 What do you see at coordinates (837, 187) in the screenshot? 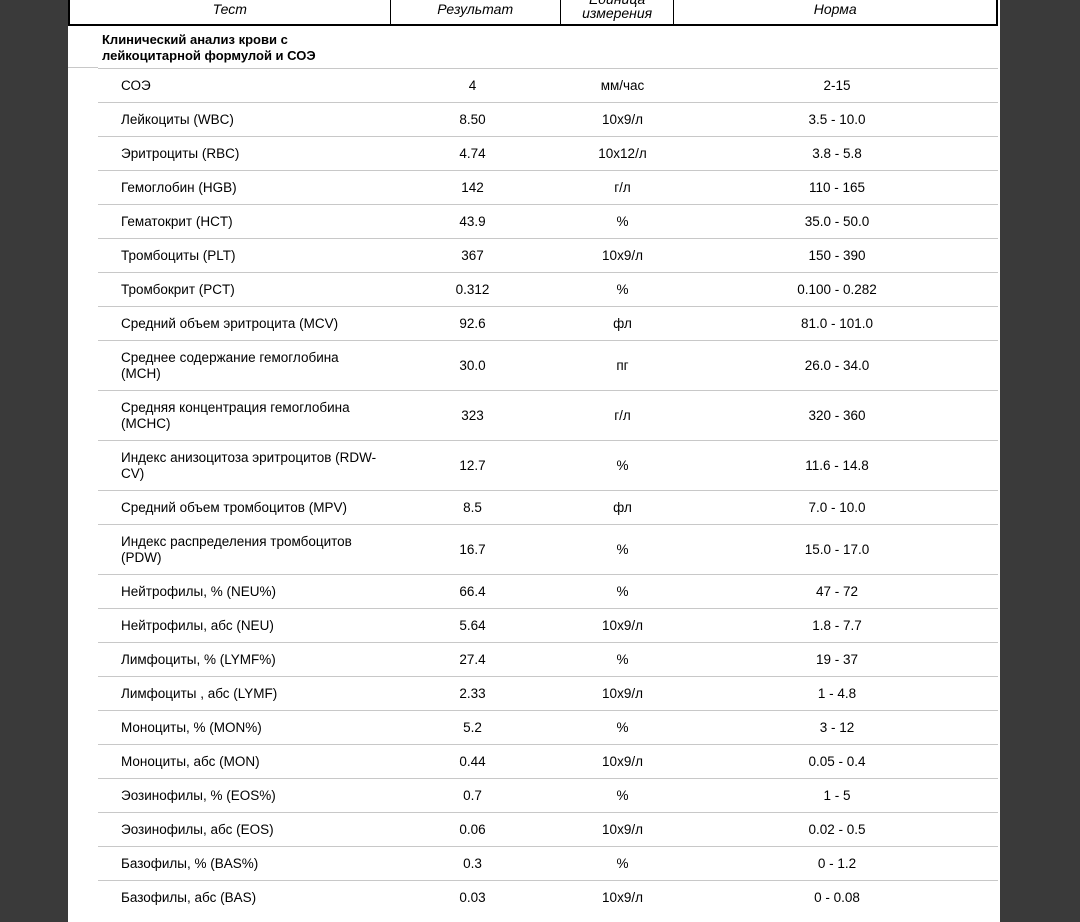
I see `reference-range: 110 - 165` at bounding box center [837, 187].